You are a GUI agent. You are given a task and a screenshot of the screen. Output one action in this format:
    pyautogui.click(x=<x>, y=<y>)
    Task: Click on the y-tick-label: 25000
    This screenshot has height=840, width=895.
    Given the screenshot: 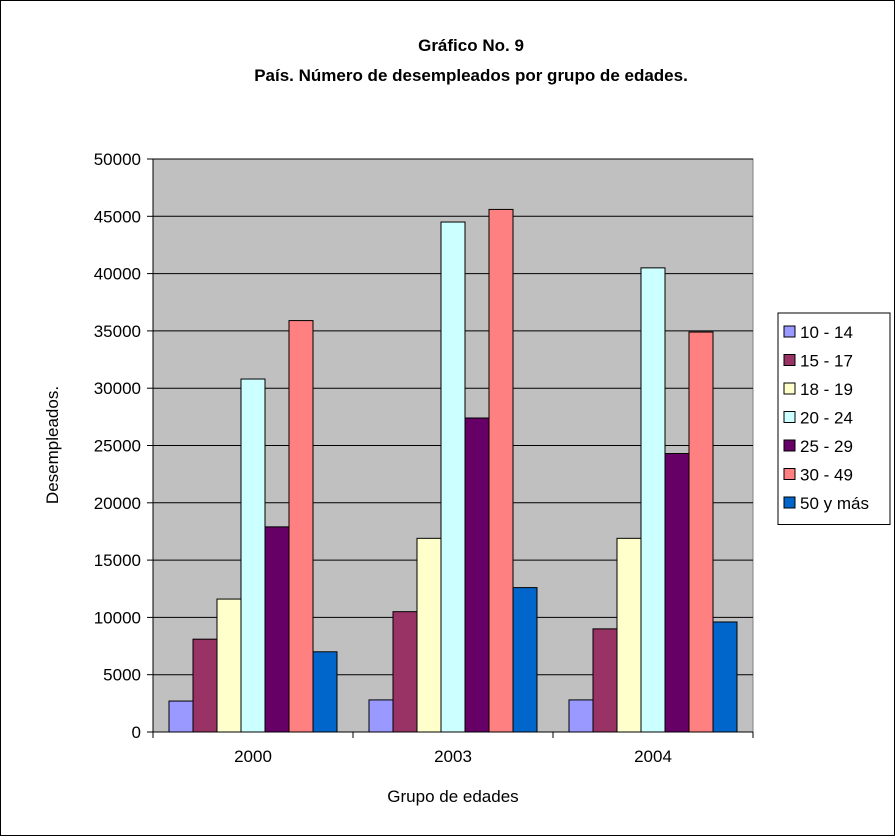 What is the action you would take?
    pyautogui.click(x=117, y=446)
    